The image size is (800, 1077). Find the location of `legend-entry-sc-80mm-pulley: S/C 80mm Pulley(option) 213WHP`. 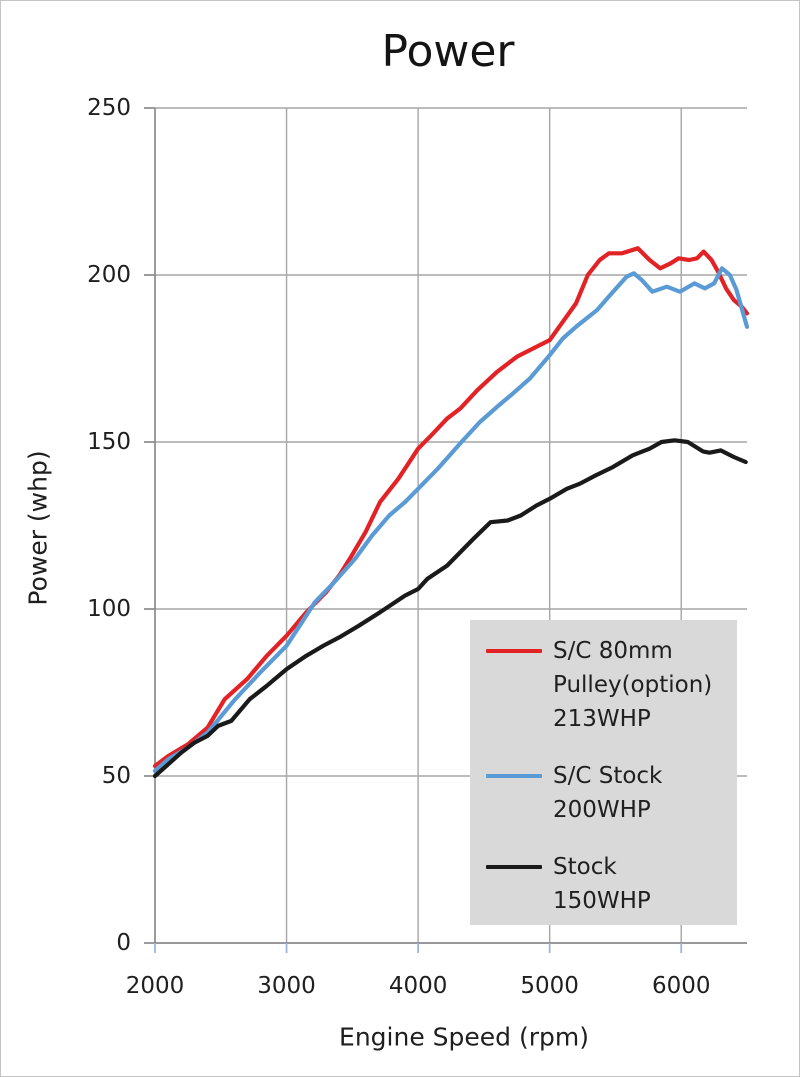

legend-entry-sc-80mm-pulley: S/C 80mm Pulley(option) 213WHP is located at coordinates (611, 685).